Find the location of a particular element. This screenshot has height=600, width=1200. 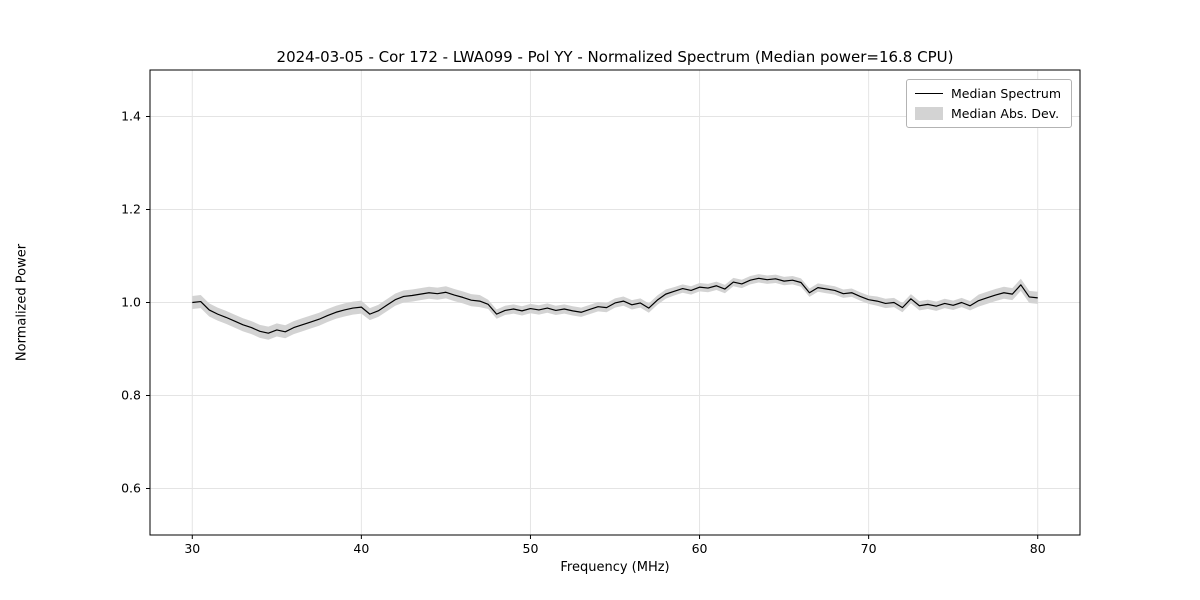

median-spectrum-line is located at coordinates (615, 305).